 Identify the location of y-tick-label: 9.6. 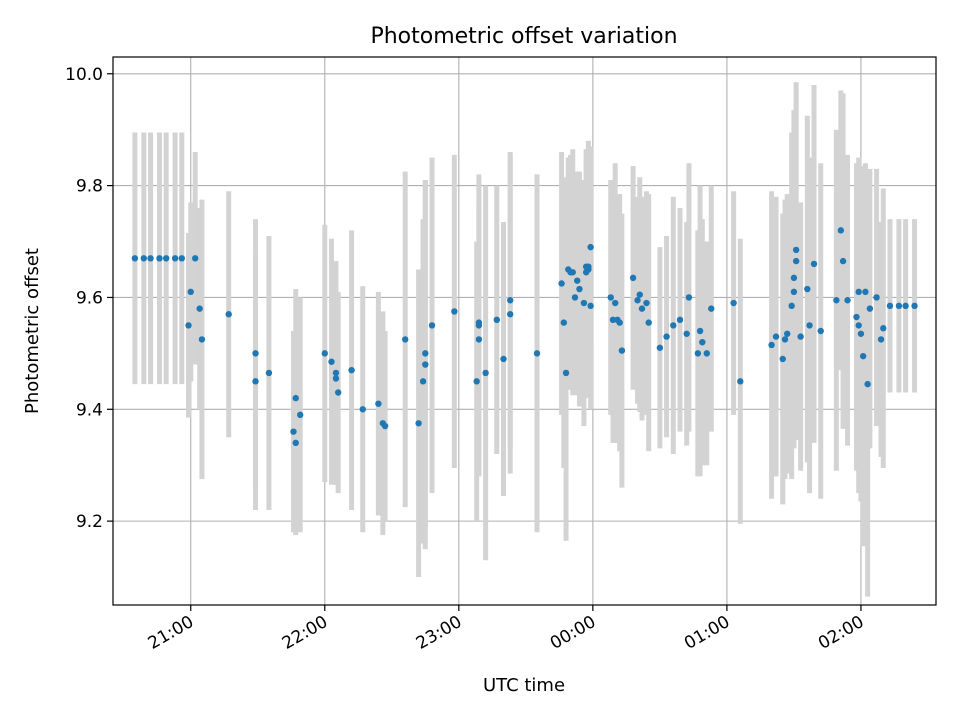
(89, 298).